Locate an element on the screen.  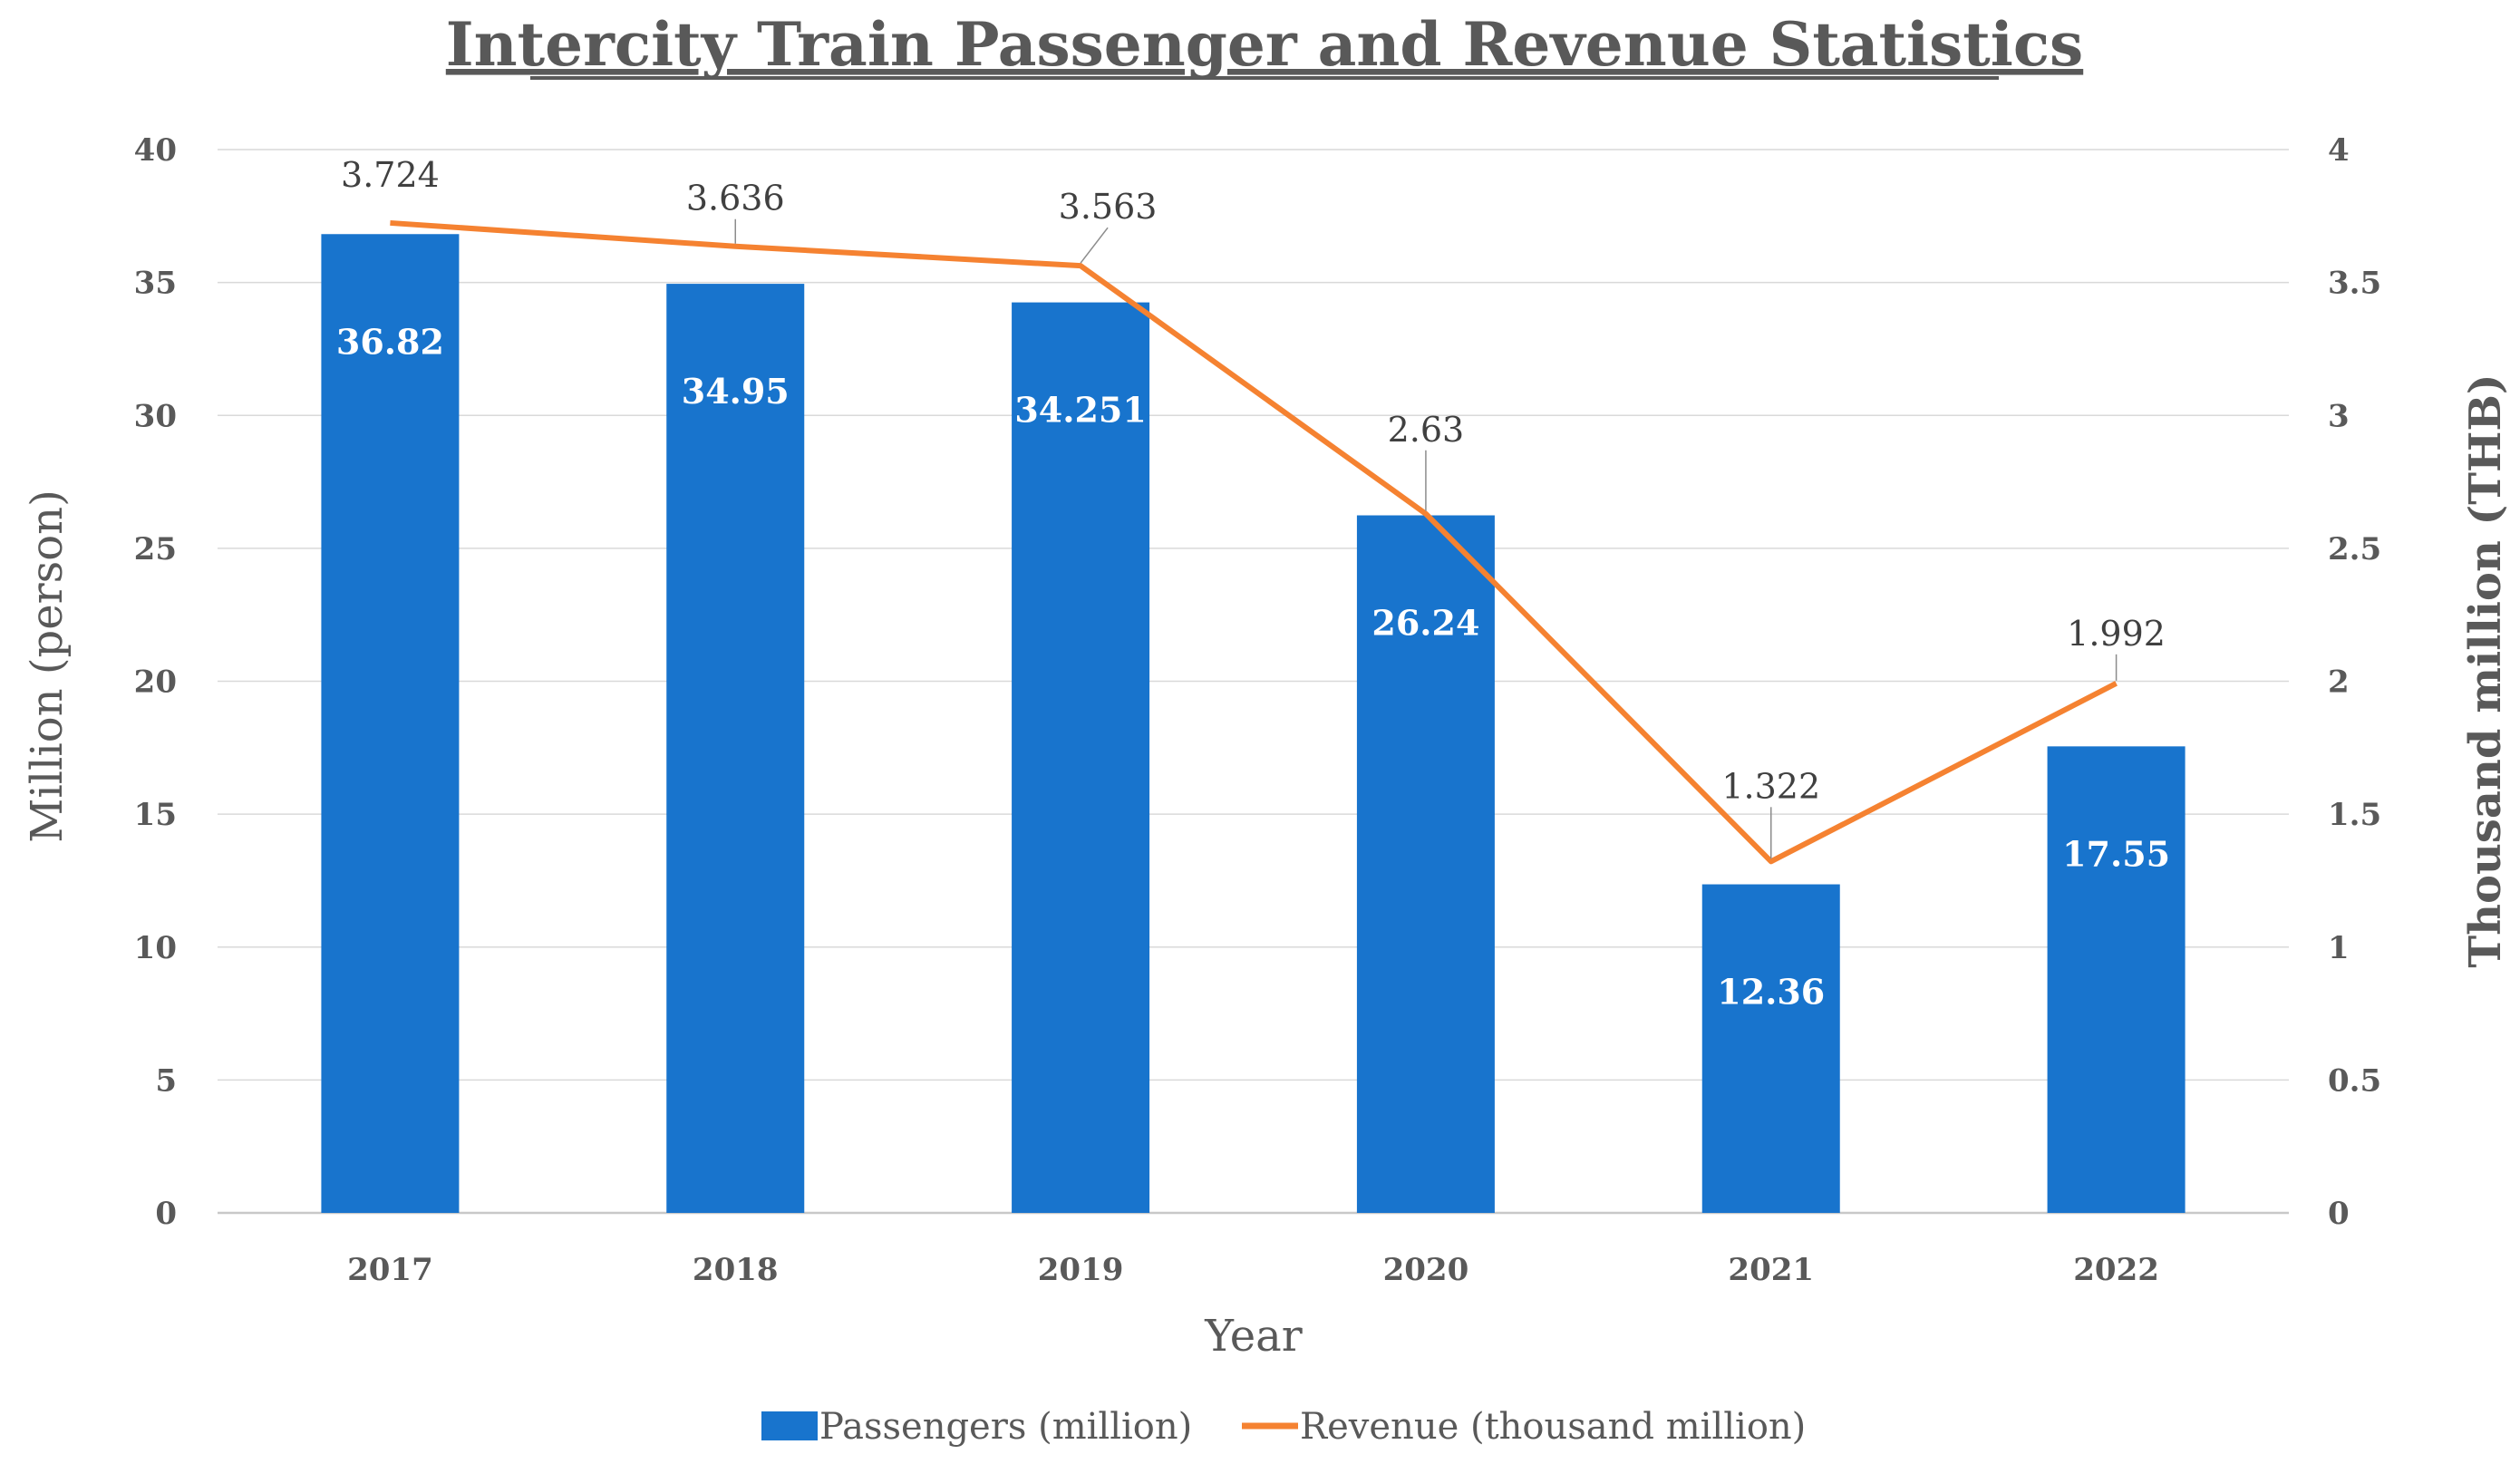
y-tick-label: 0 is located at coordinates (166, 1214).